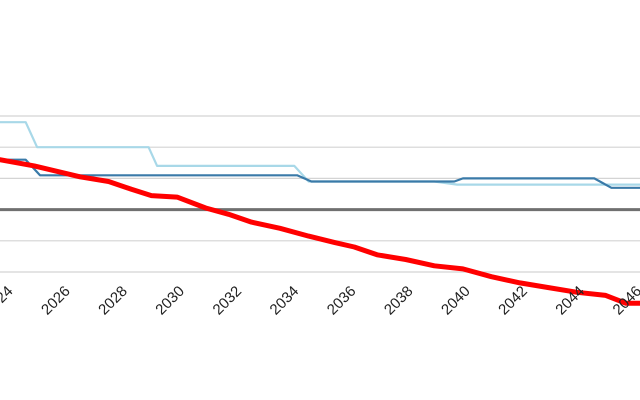  What do you see at coordinates (456, 301) in the screenshot?
I see `x-tick-label: 2040` at bounding box center [456, 301].